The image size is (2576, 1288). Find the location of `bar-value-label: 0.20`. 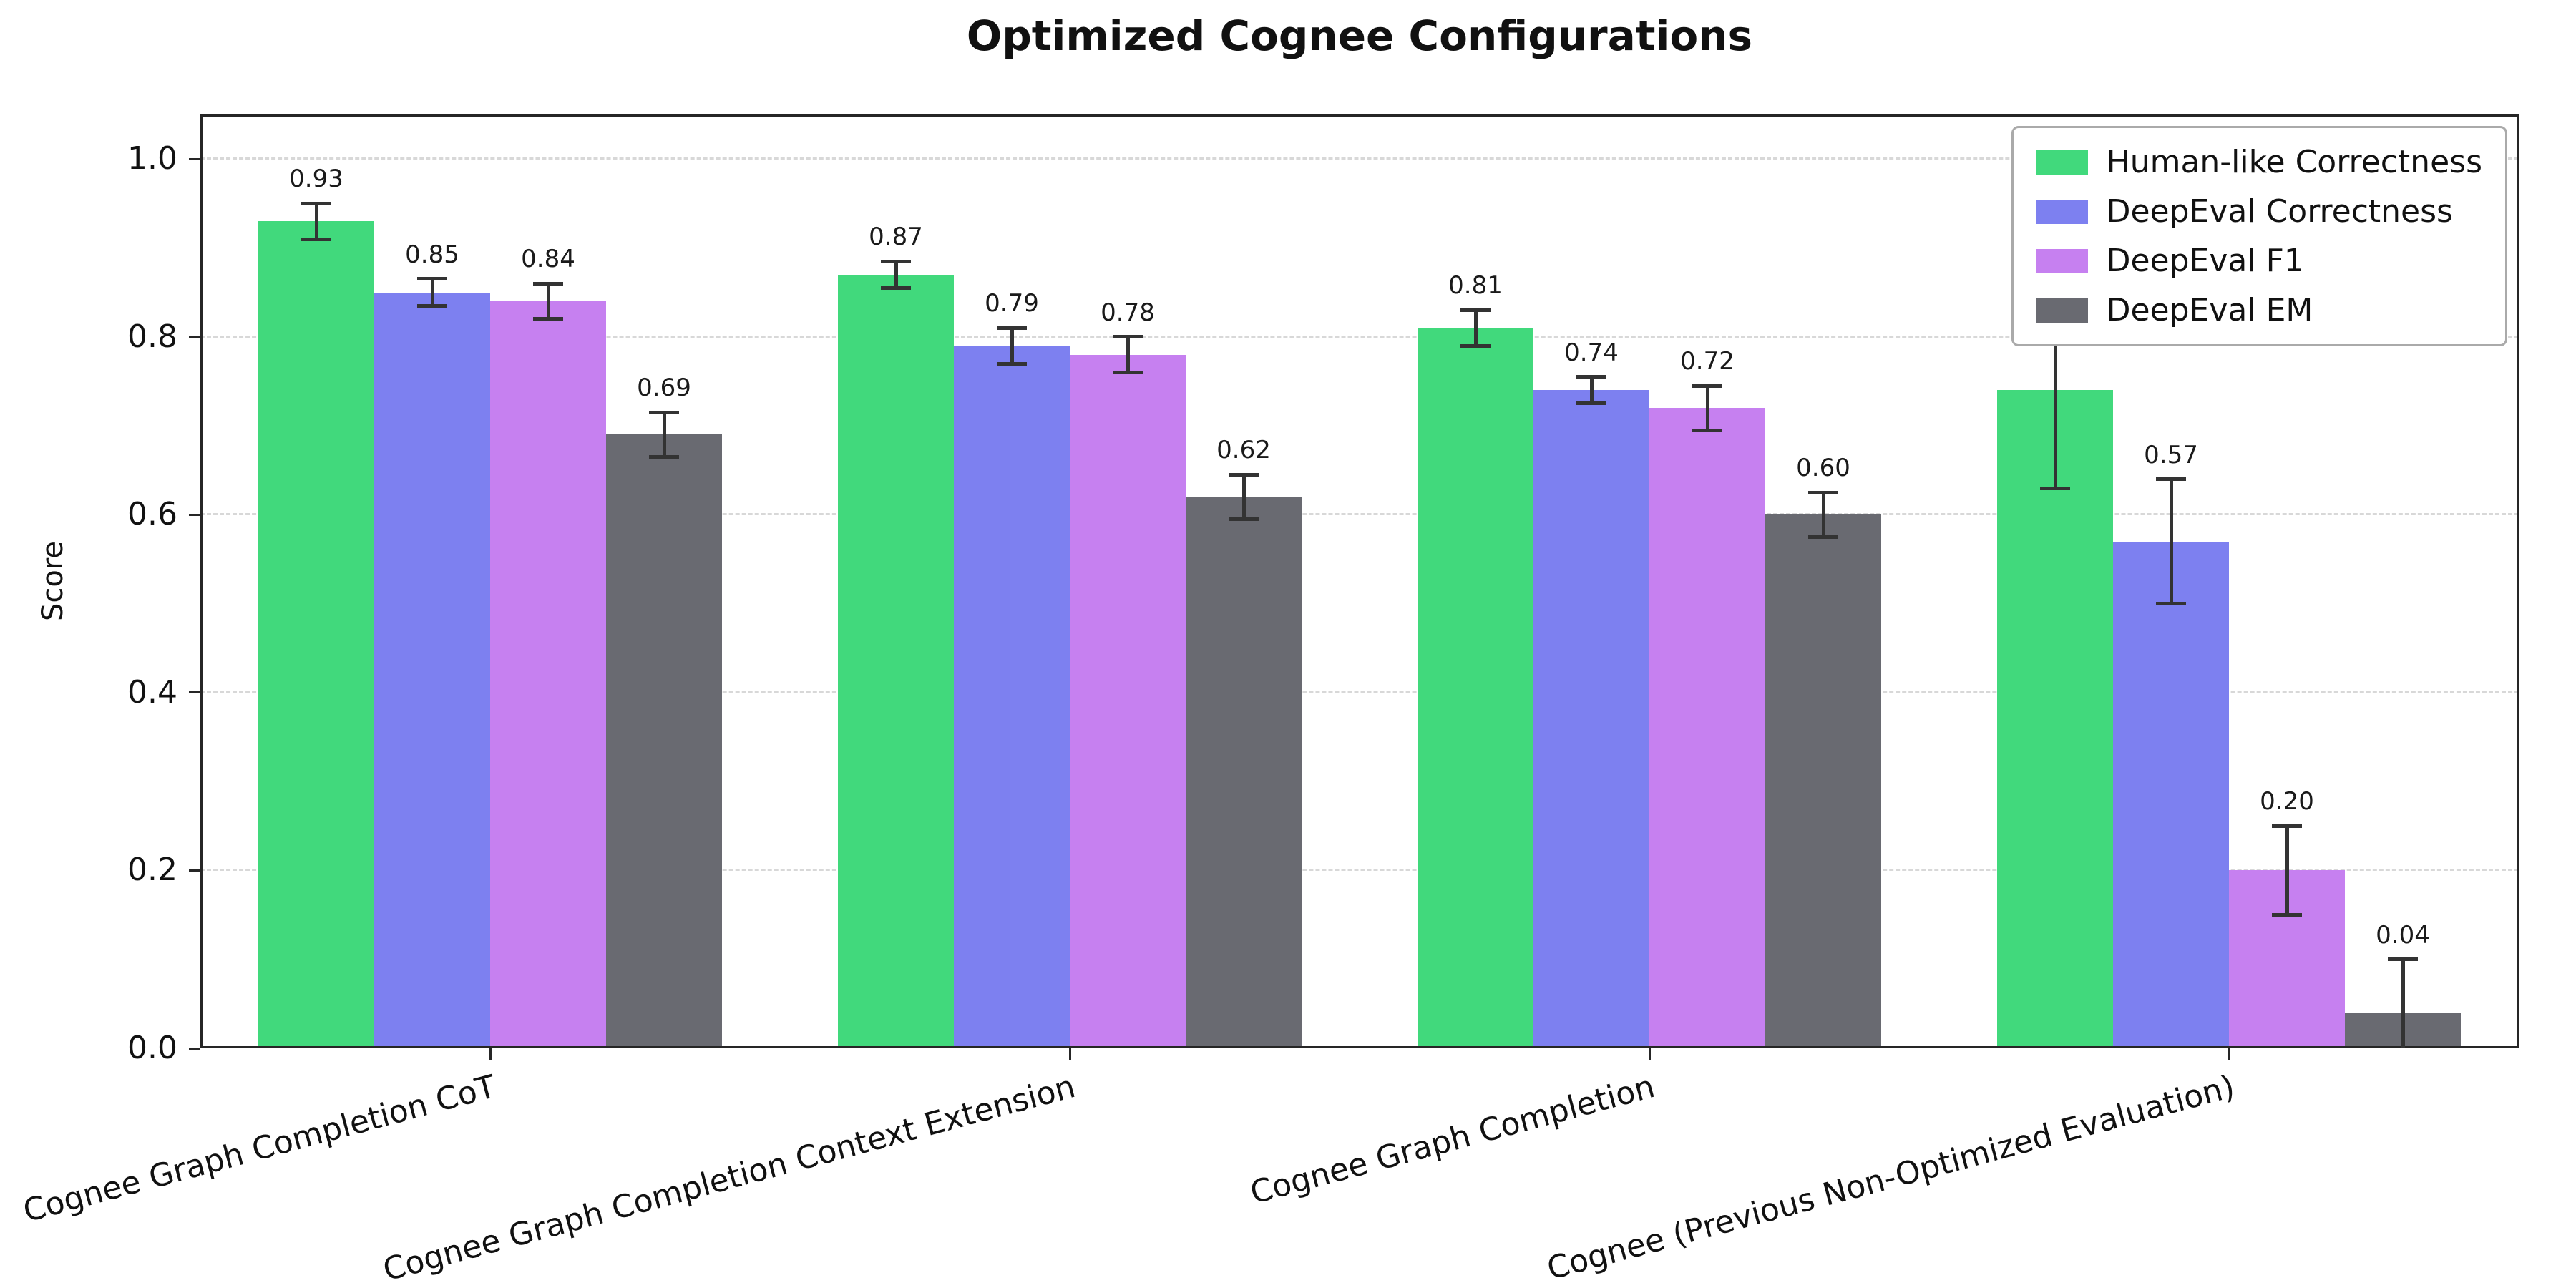

bar-value-label: 0.20 is located at coordinates (2287, 801).